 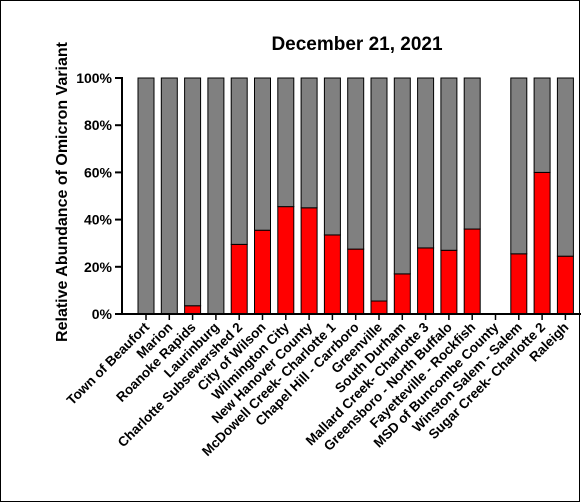 What do you see at coordinates (94, 78) in the screenshot?
I see `y-tick-label: 100%` at bounding box center [94, 78].